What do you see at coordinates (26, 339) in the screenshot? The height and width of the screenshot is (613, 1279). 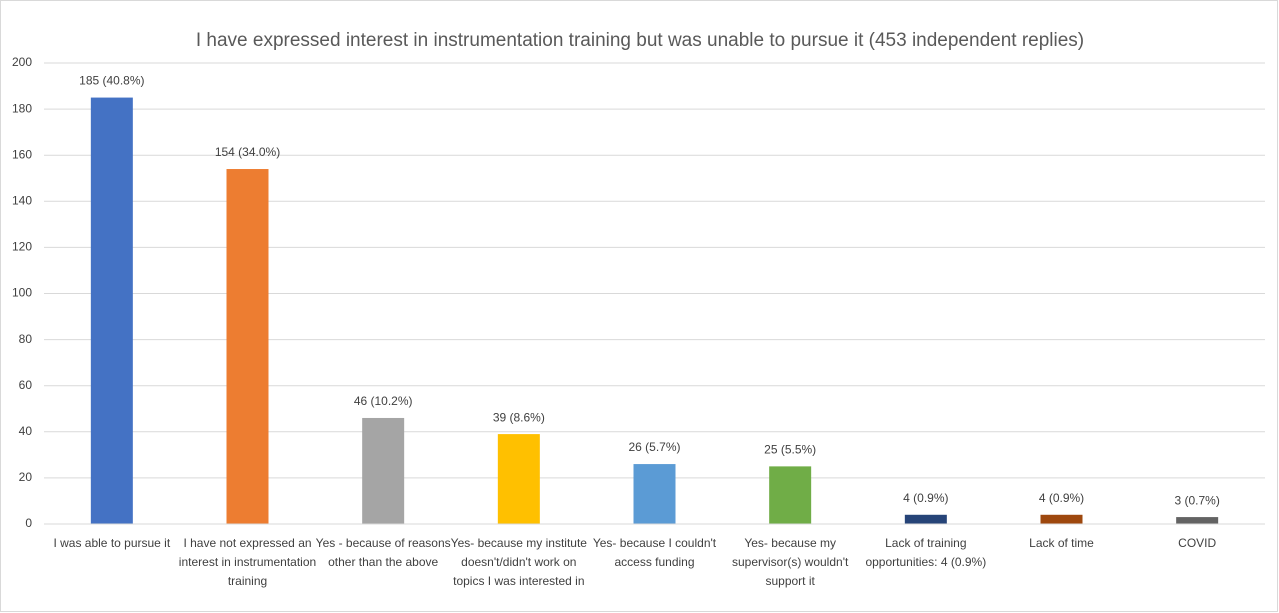 I see `y-tick-label: 80` at bounding box center [26, 339].